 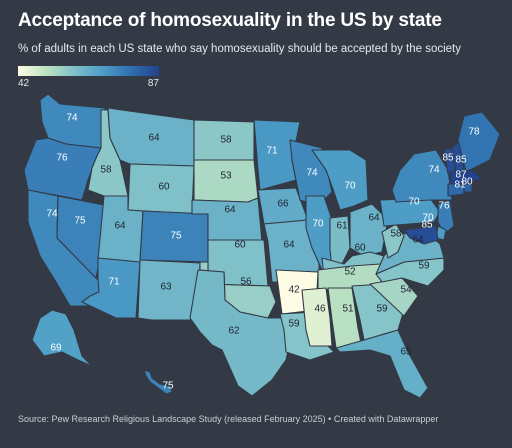 I want to click on state-nm, so click(x=169, y=290).